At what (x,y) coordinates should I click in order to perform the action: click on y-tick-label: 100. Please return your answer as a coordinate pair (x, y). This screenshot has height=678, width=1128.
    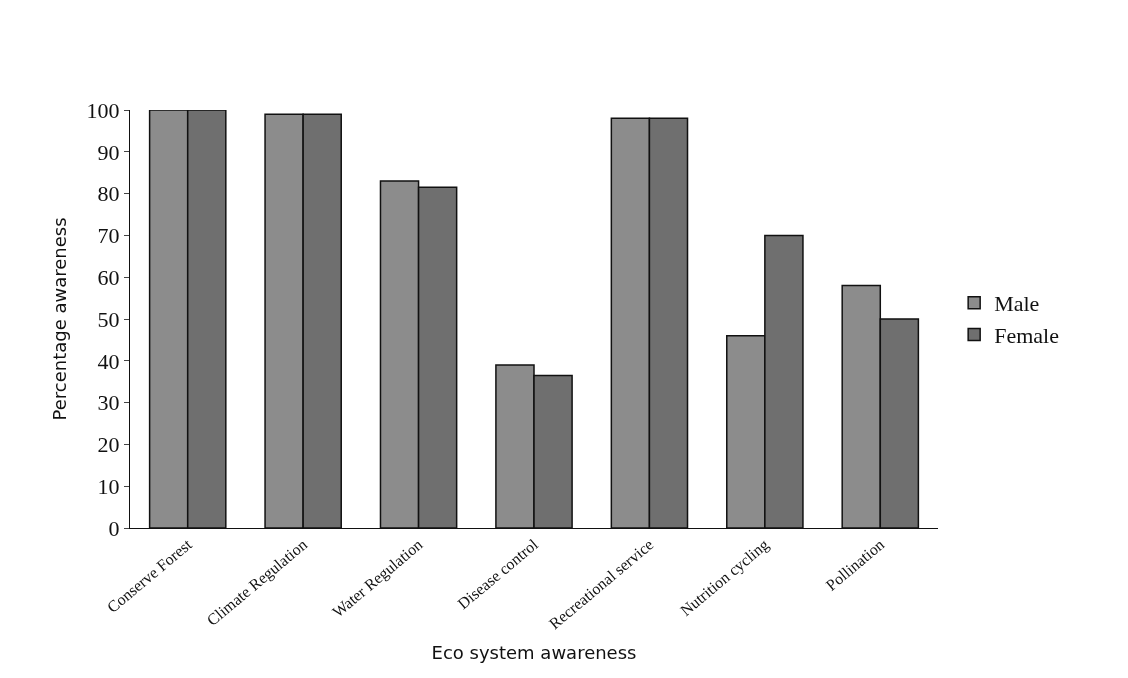
    Looking at the image, I should click on (103, 110).